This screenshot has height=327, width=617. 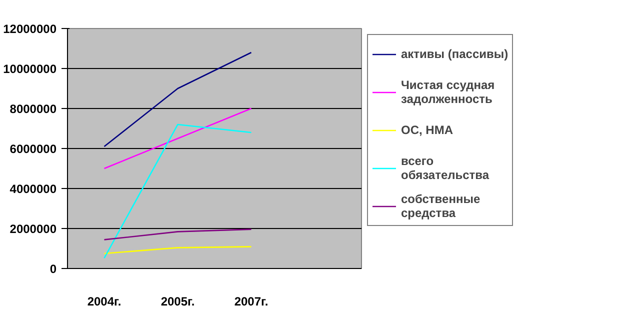 I want to click on x-tick-label: 2004г., so click(x=104, y=301).